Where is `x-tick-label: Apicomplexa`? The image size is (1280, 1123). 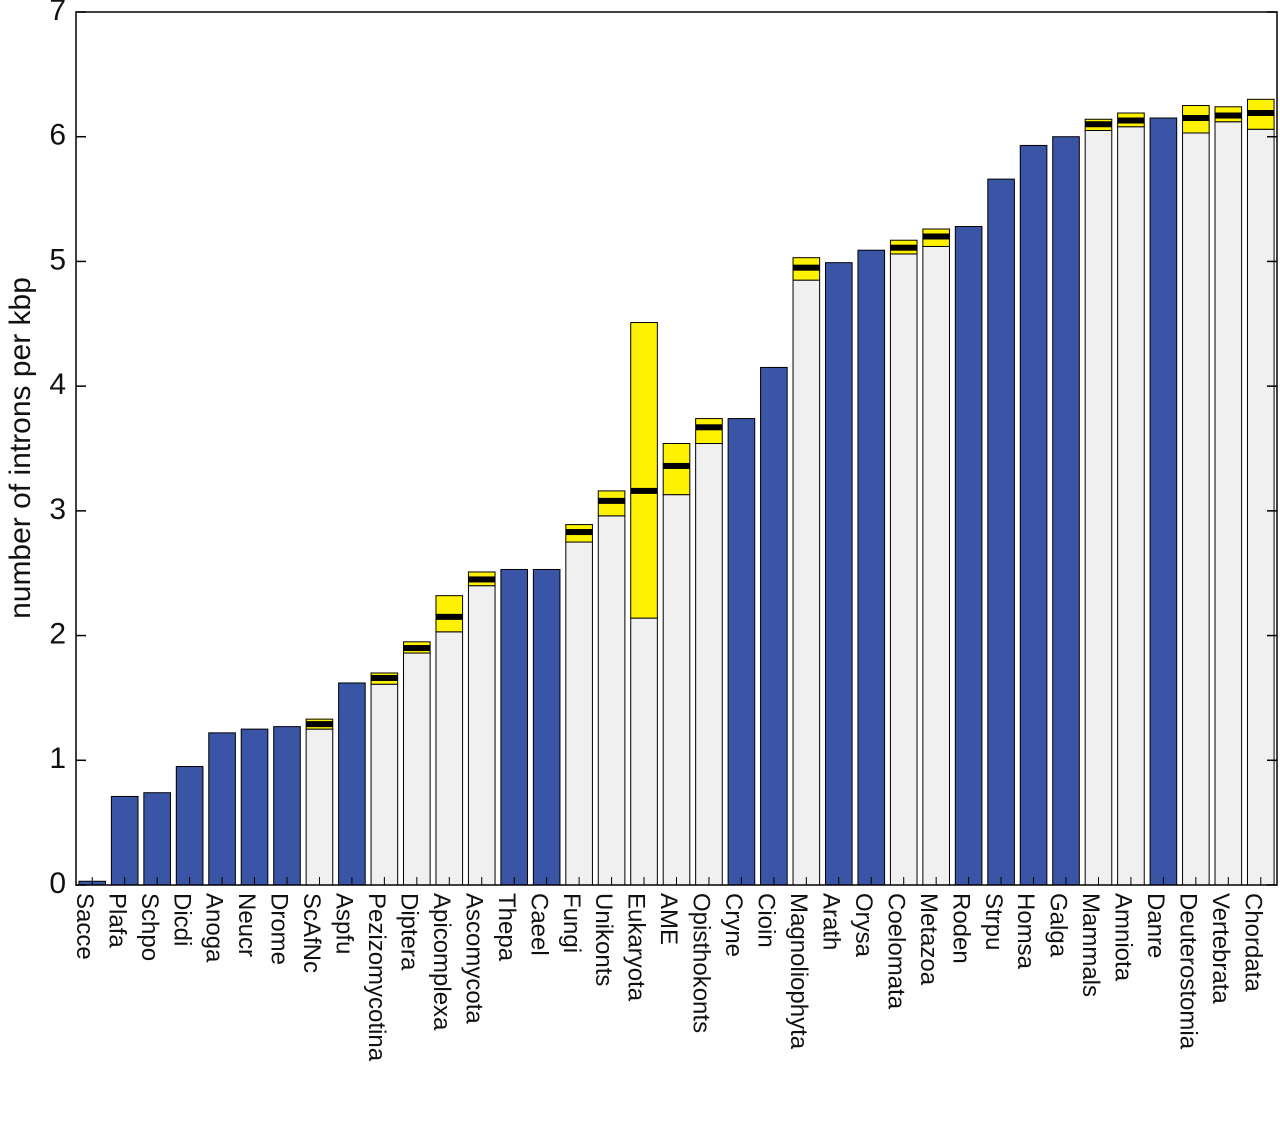
x-tick-label: Apicomplexa is located at coordinates (441, 962).